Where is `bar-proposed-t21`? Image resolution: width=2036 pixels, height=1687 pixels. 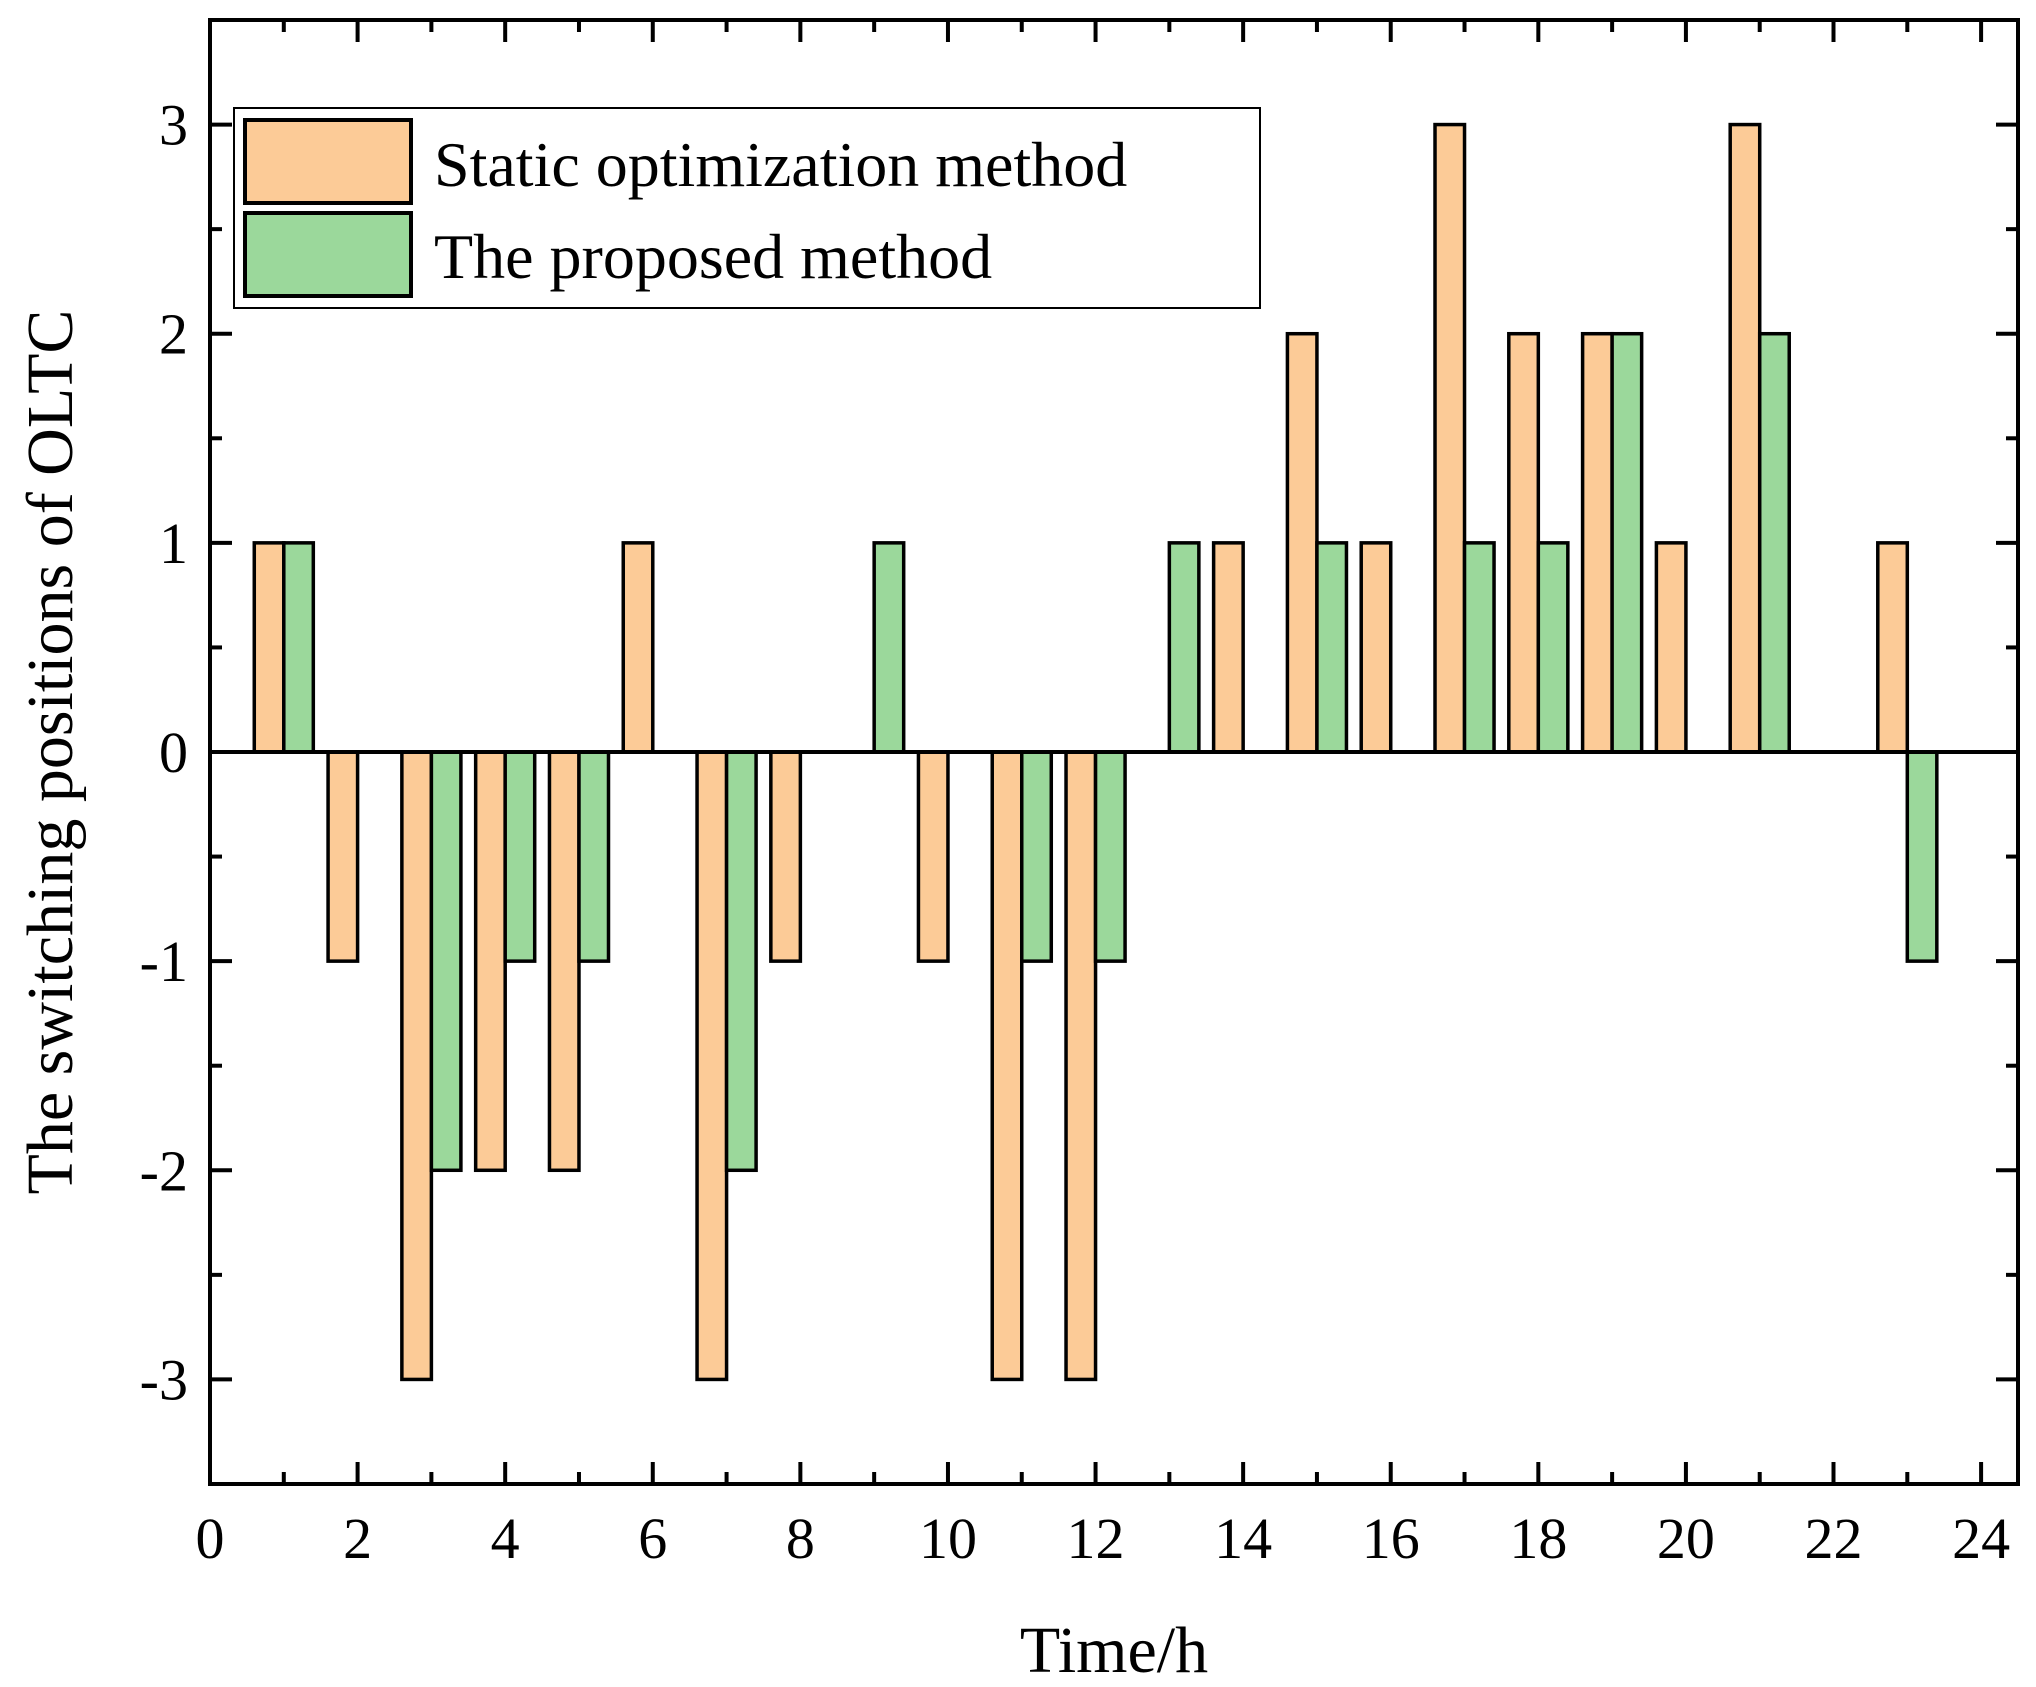 bar-proposed-t21 is located at coordinates (1774, 542).